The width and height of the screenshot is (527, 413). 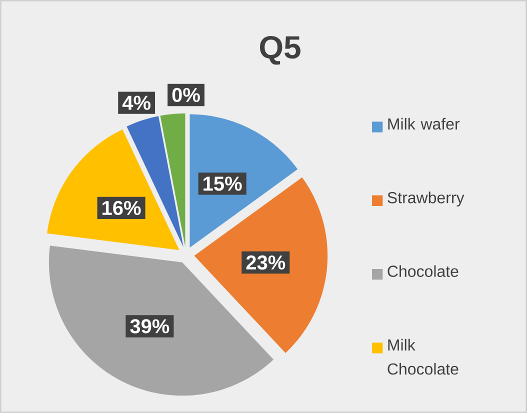 What do you see at coordinates (150, 326) in the screenshot?
I see `data-label: 39%` at bounding box center [150, 326].